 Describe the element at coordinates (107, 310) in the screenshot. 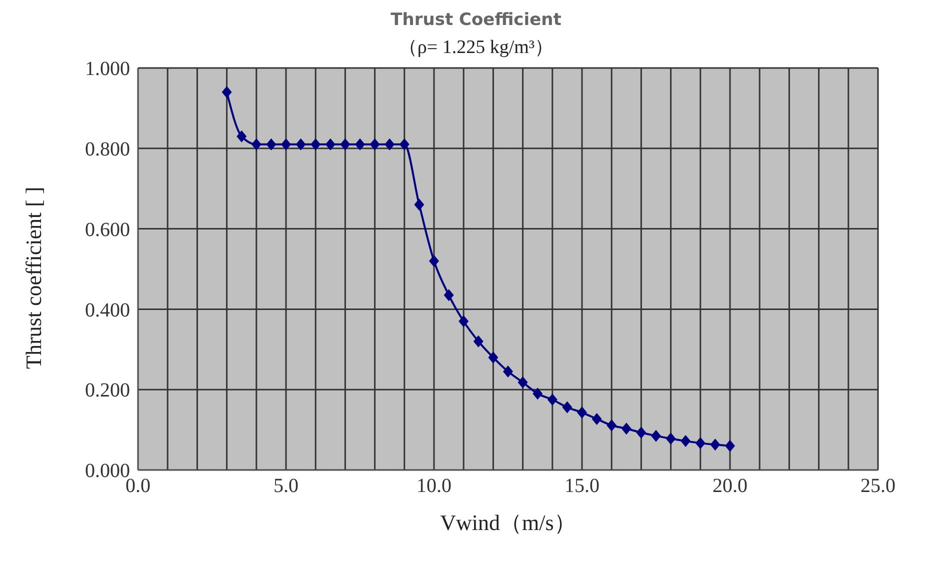

I see `y-tick-label: 0.400` at that location.